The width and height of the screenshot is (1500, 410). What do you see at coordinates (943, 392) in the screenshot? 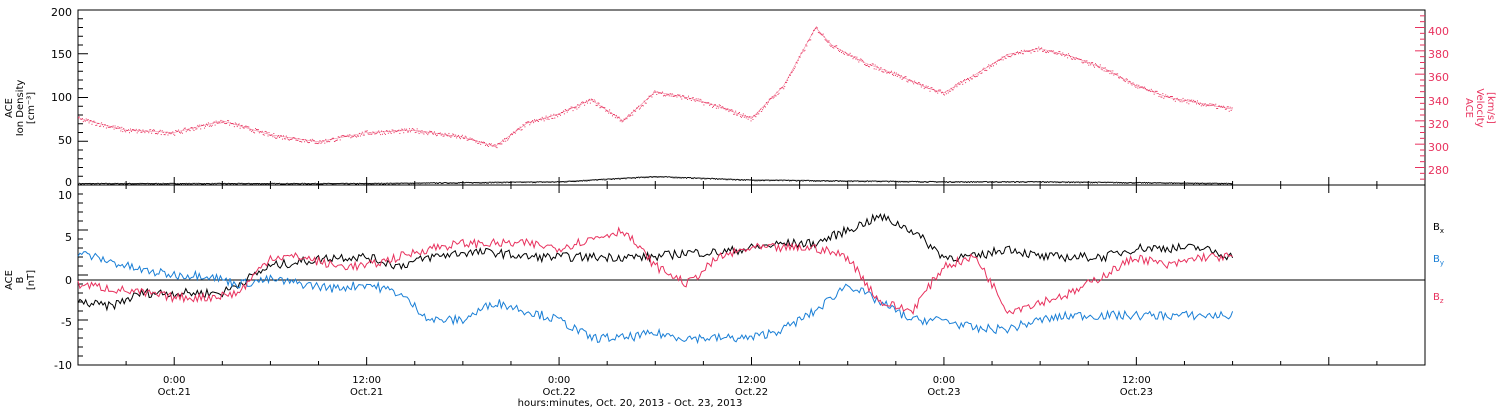
I see `x-tick-date-4: Oct.23` at bounding box center [943, 392].